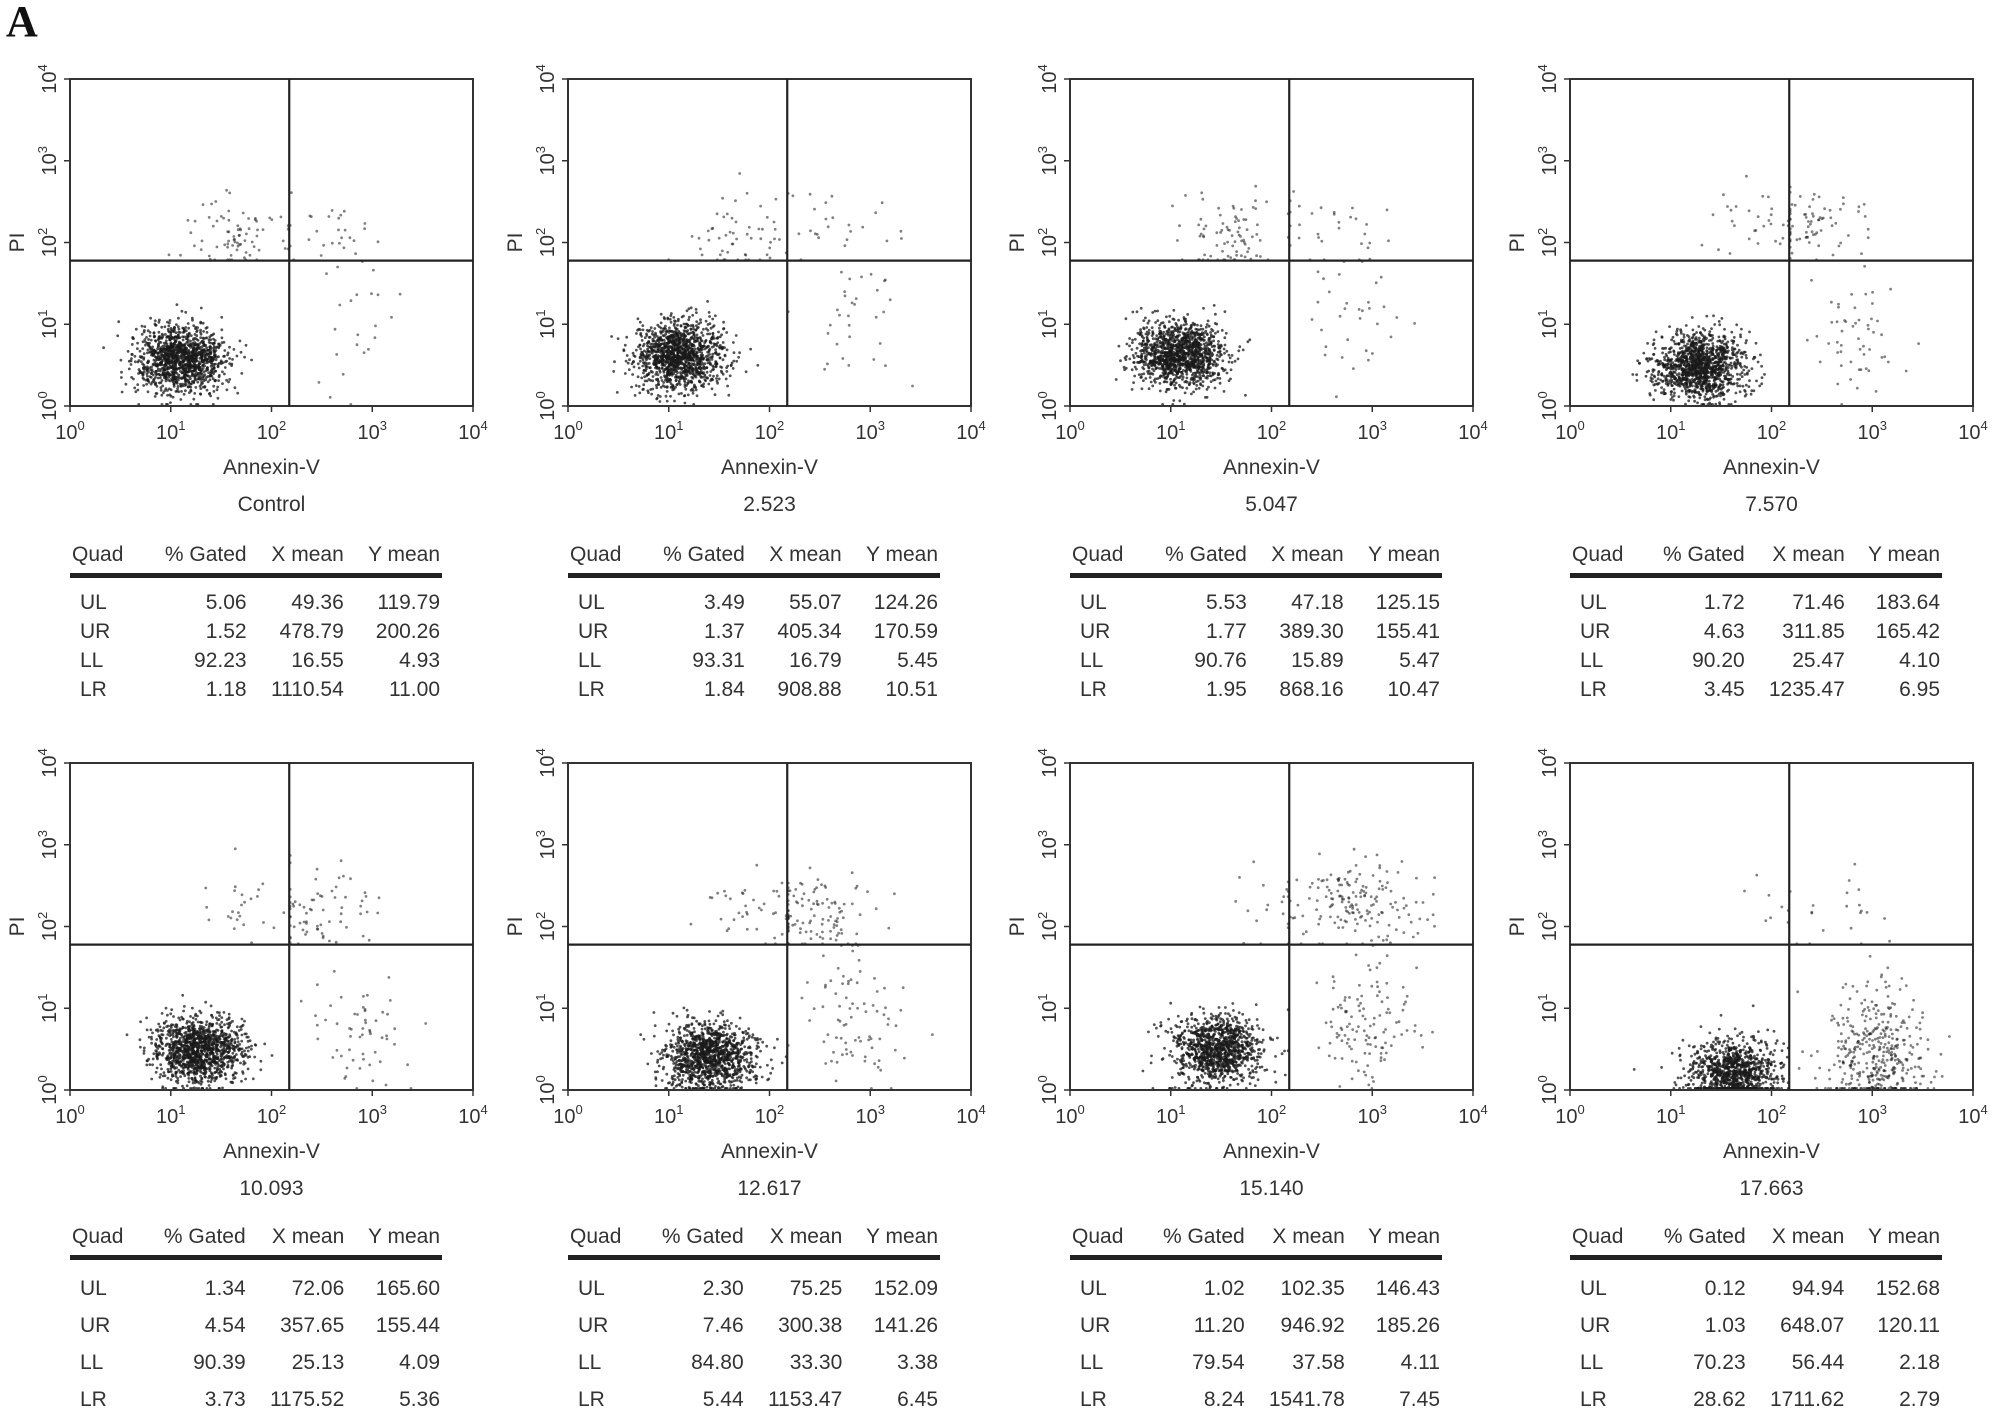  I want to click on y-tick-label: 10², so click(1048, 242).